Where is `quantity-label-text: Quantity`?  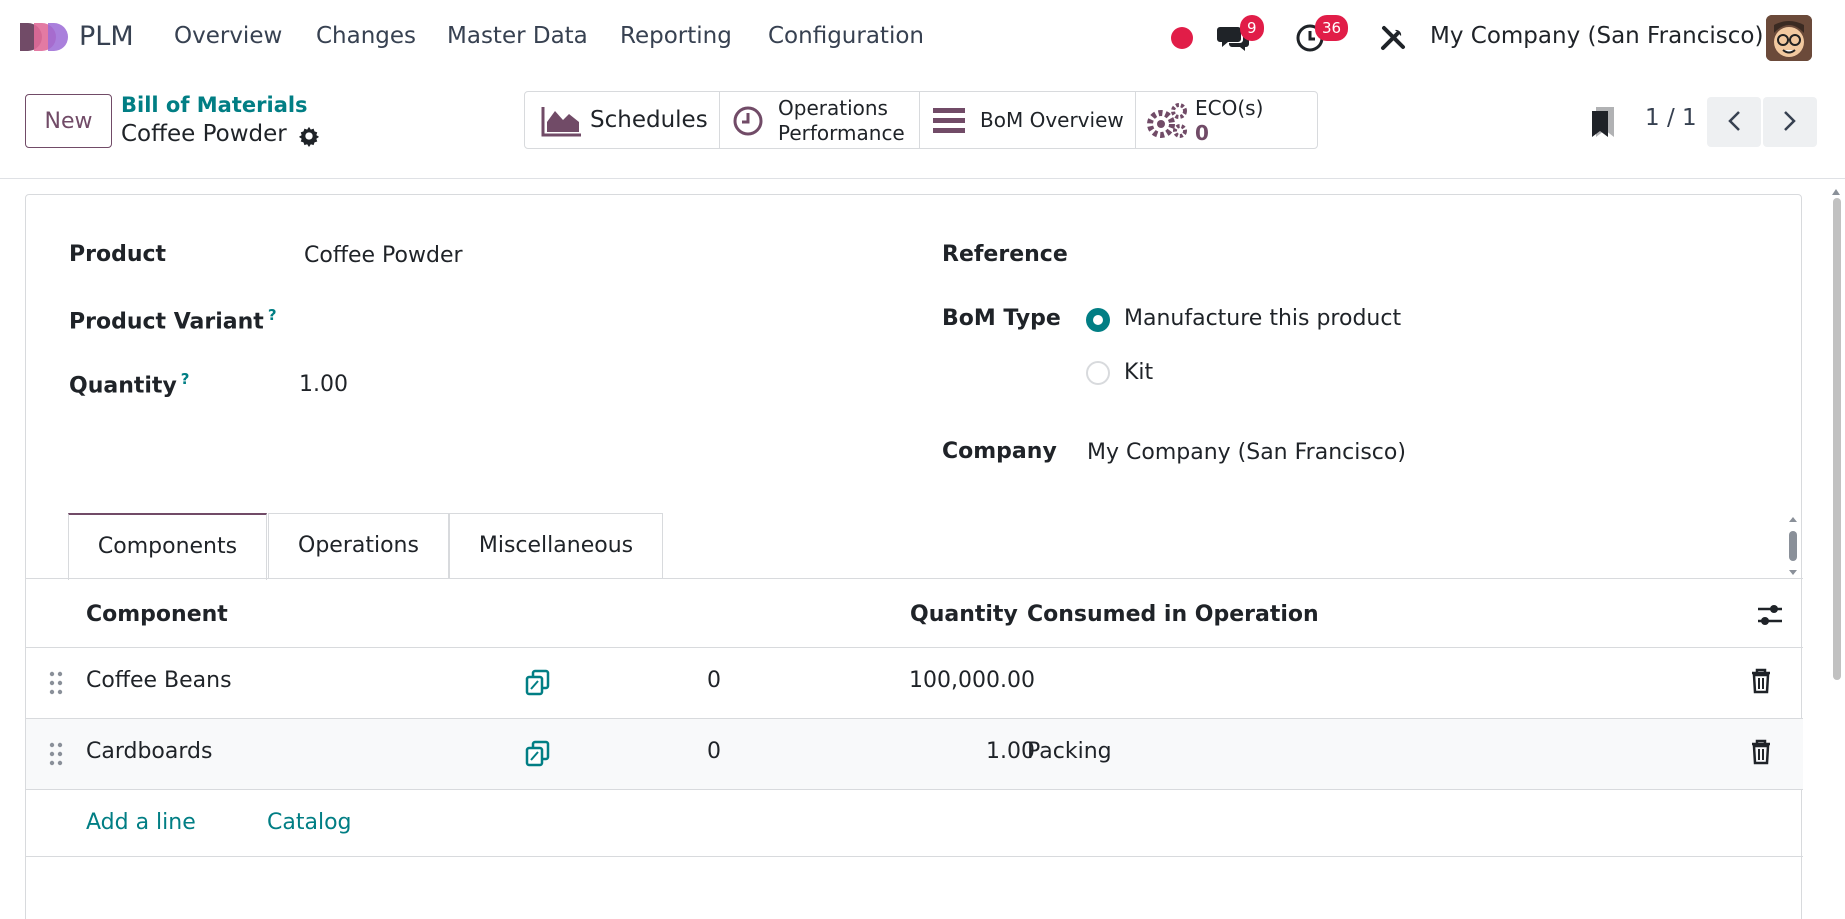 quantity-label-text: Quantity is located at coordinates (123, 386).